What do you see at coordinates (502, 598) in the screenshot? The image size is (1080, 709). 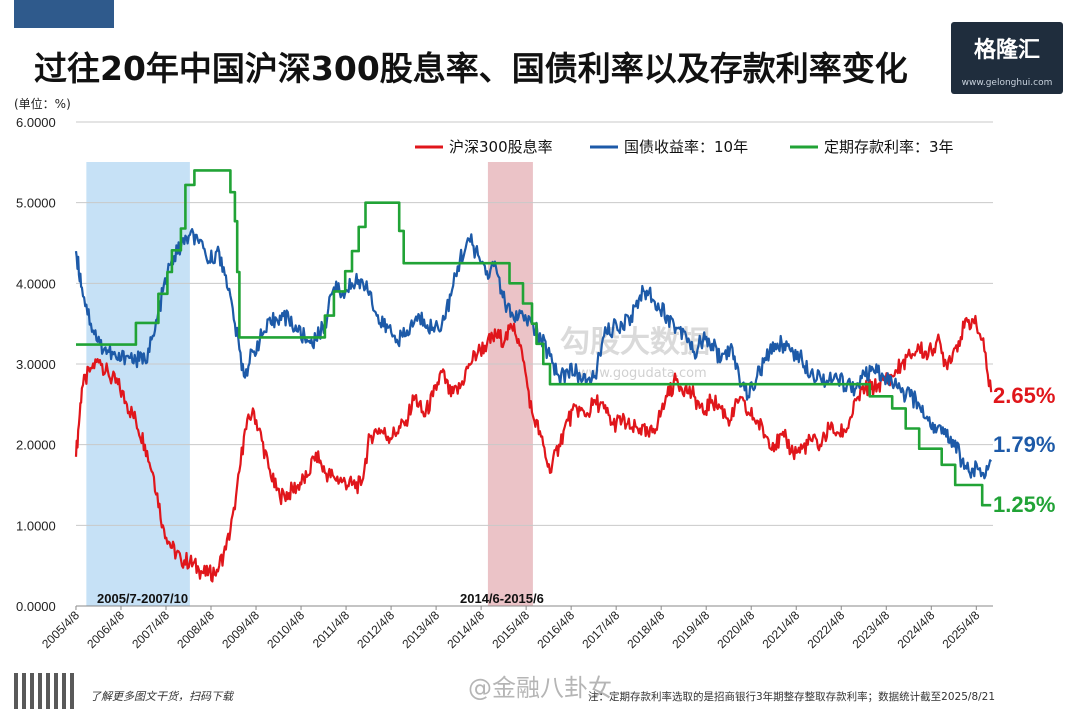 I see `shaded-period-label-1: 2014/6-2015/6` at bounding box center [502, 598].